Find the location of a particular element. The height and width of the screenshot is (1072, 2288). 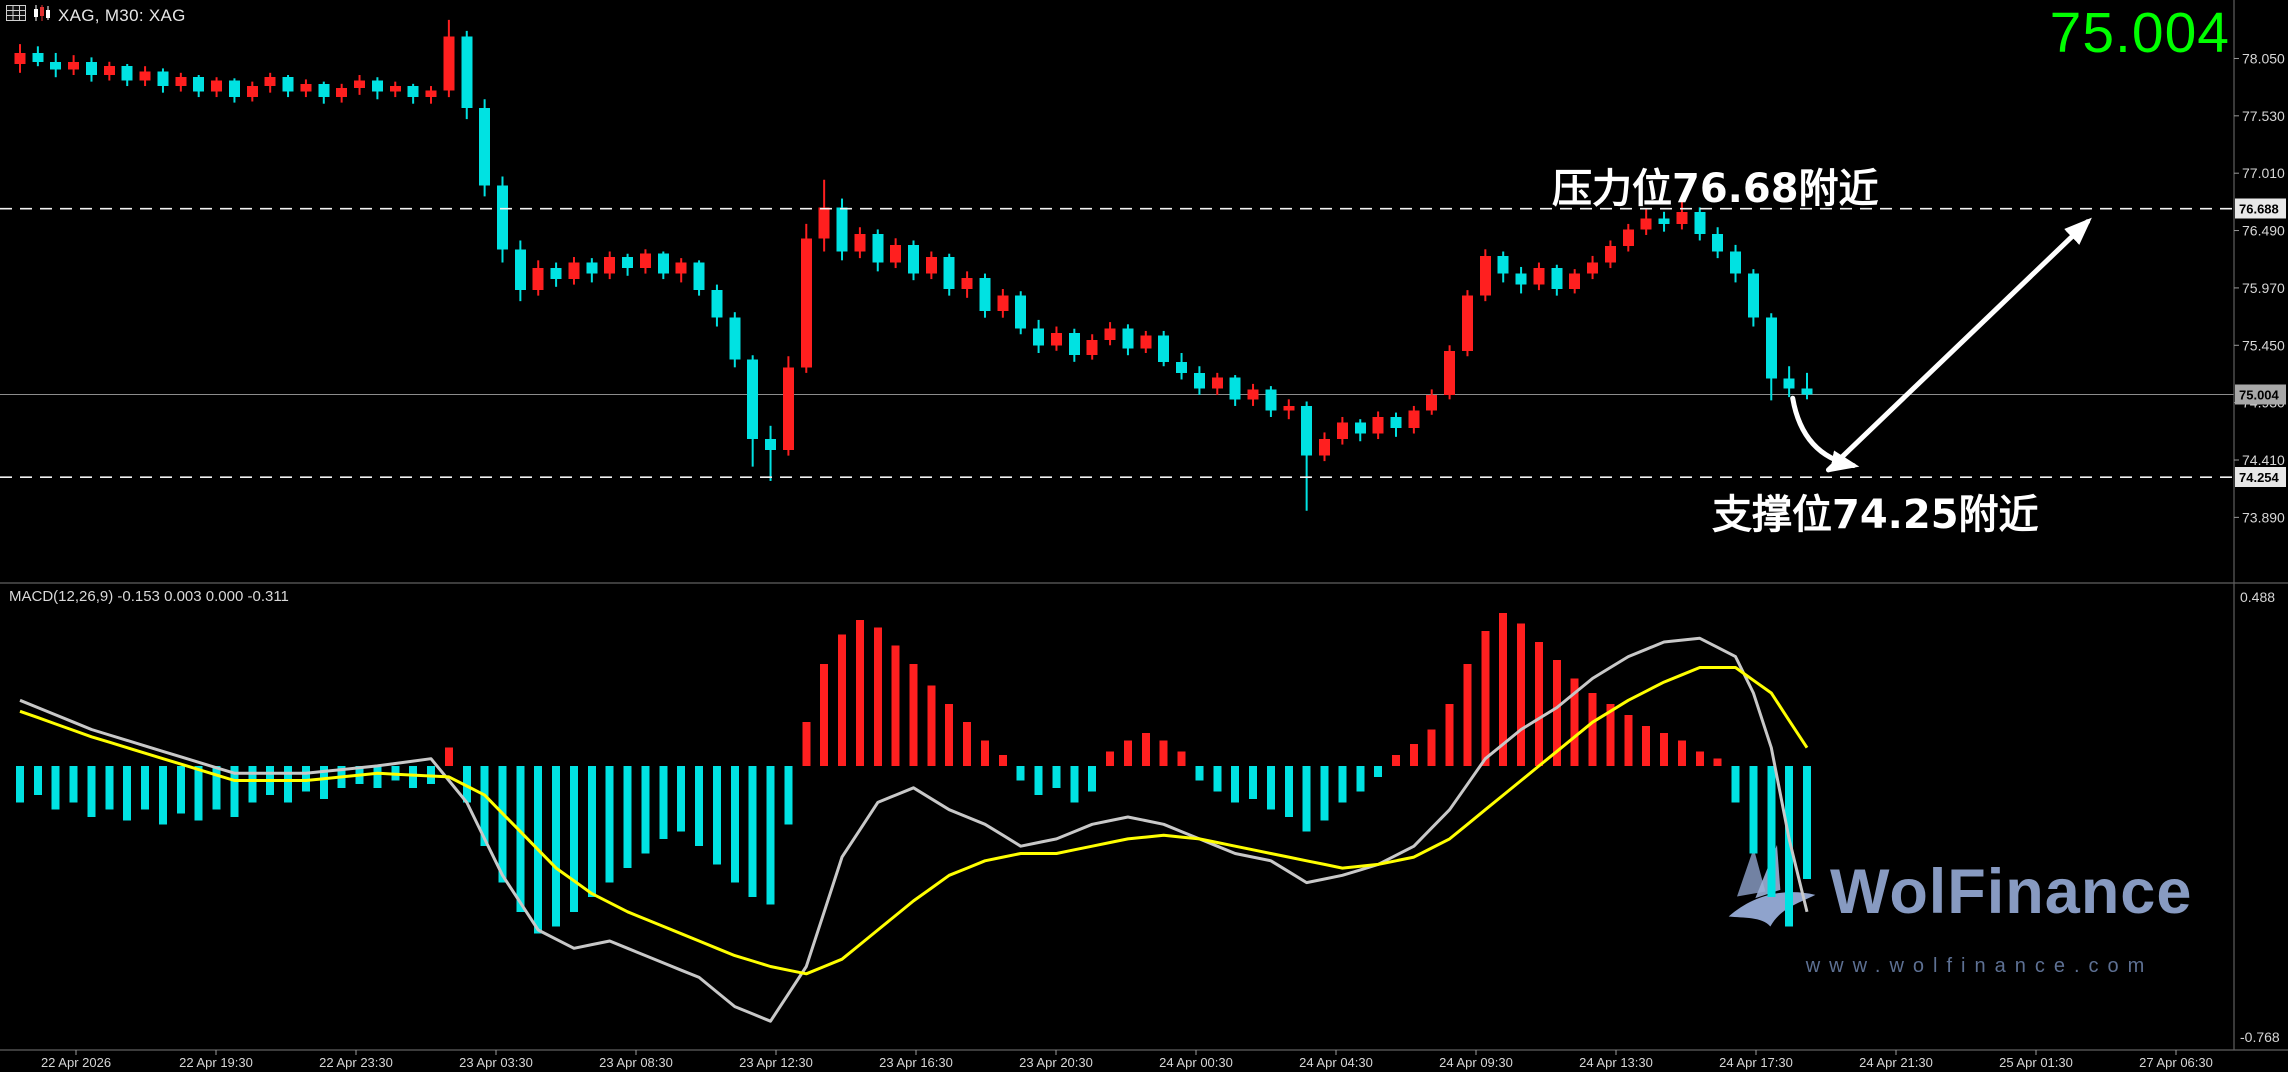

time-axis-label: 24 Apr 00:30 is located at coordinates (1196, 1062).